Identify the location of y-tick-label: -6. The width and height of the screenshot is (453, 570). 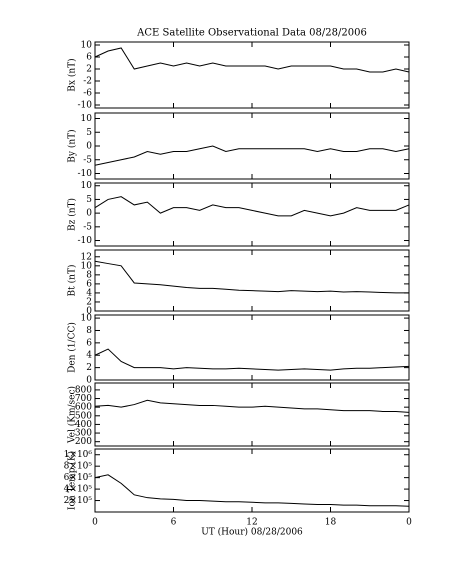
(87, 94).